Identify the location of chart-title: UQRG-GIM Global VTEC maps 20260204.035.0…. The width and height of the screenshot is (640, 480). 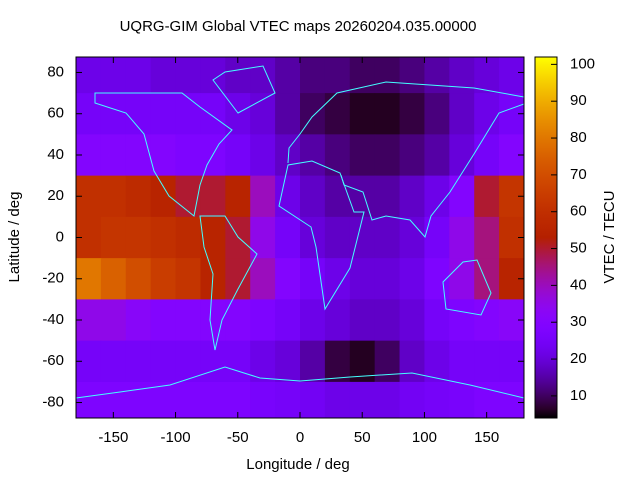
(298, 26).